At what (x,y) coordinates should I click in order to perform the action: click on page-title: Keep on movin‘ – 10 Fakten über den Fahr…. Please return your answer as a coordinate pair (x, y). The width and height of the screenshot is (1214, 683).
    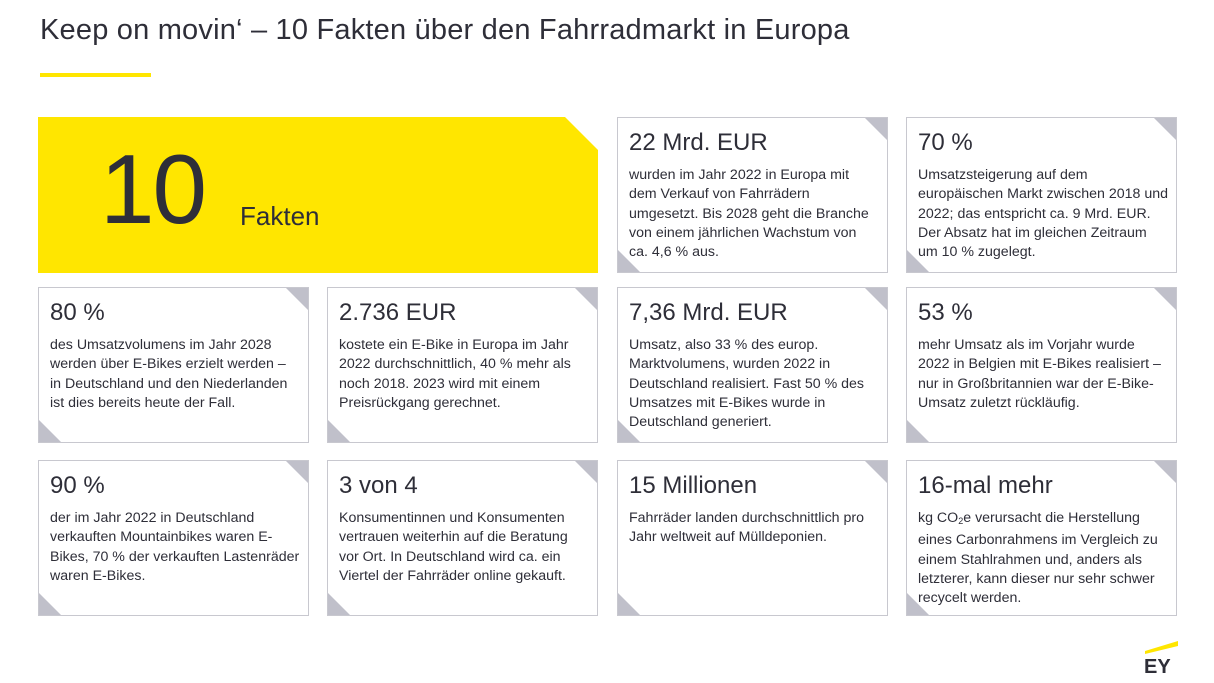
    Looking at the image, I should click on (445, 30).